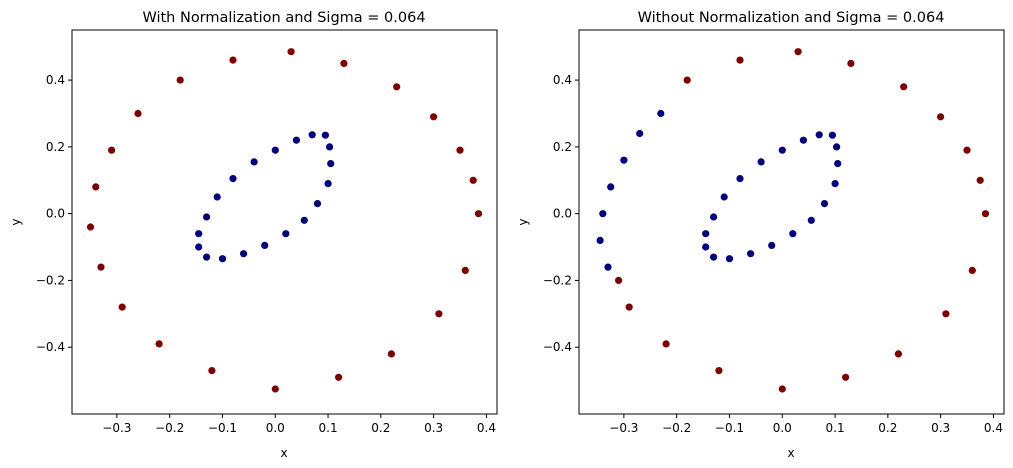  Describe the element at coordinates (433, 428) in the screenshot. I see `left-x-tick-label-6: 0.3` at that location.